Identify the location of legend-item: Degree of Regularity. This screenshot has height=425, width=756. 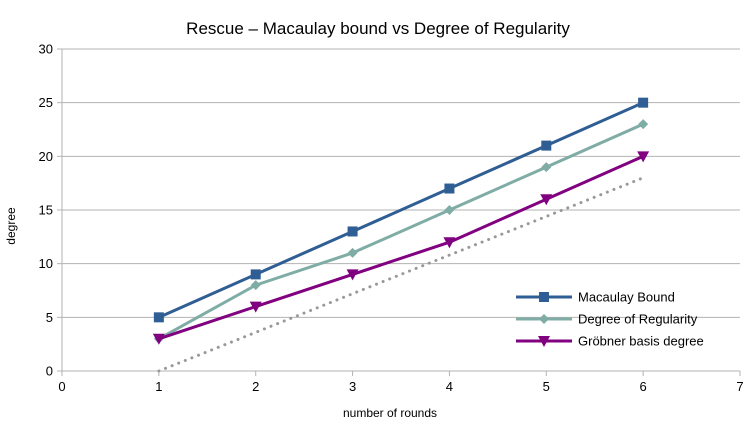
(607, 319).